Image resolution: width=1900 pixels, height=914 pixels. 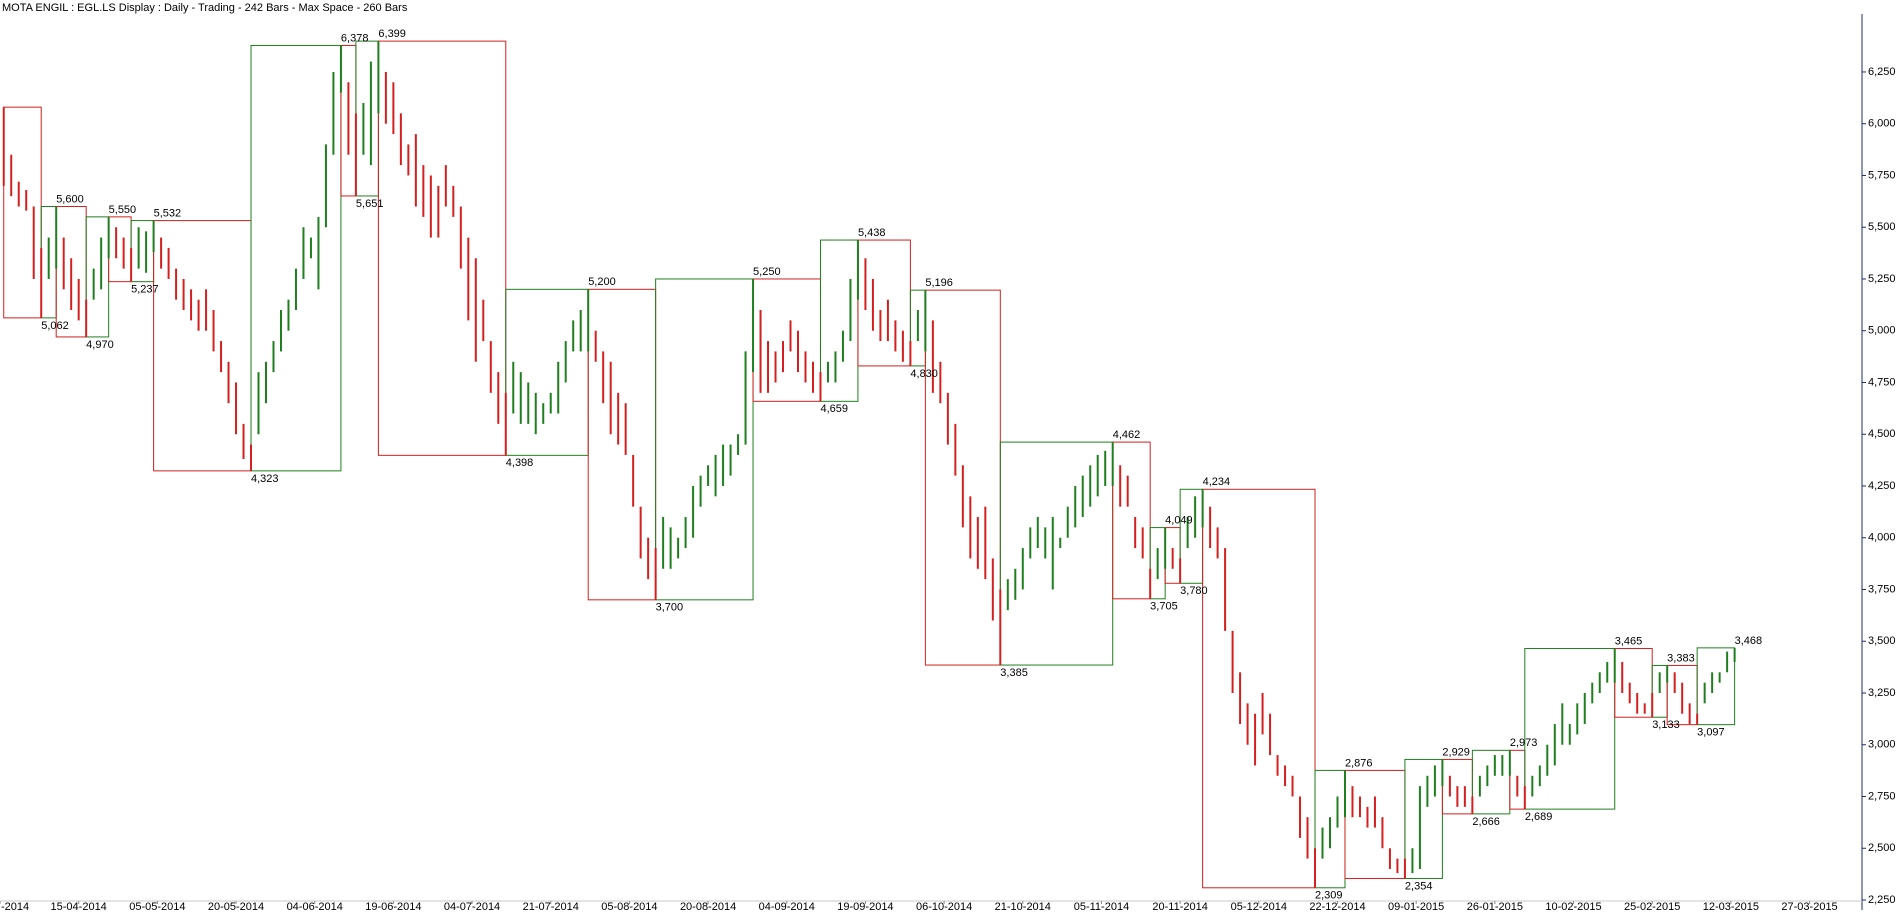 What do you see at coordinates (1456, 752) in the screenshot?
I see `pivot-label: 2,929` at bounding box center [1456, 752].